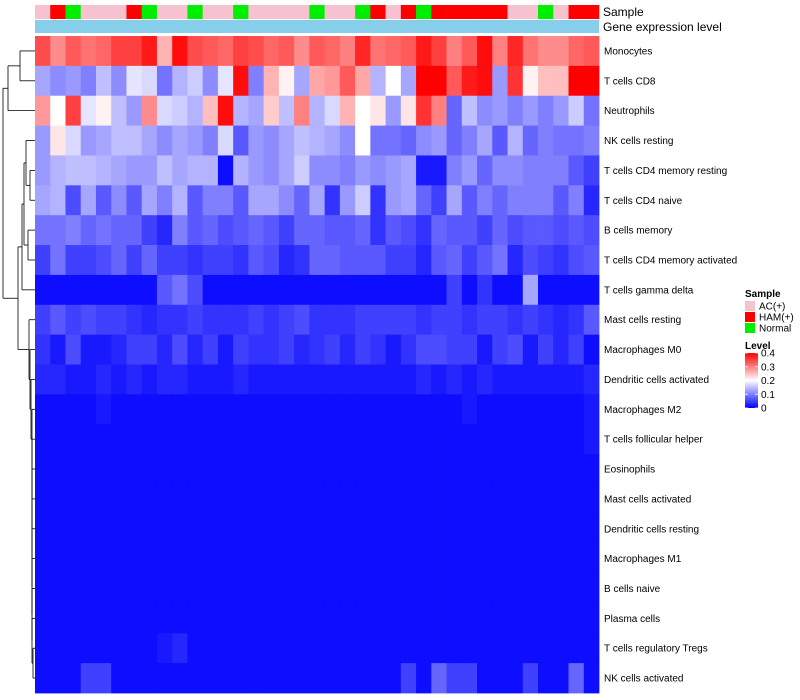 The height and width of the screenshot is (700, 800). Describe the element at coordinates (642, 320) in the screenshot. I see `row-label: Mast cells resting` at that location.